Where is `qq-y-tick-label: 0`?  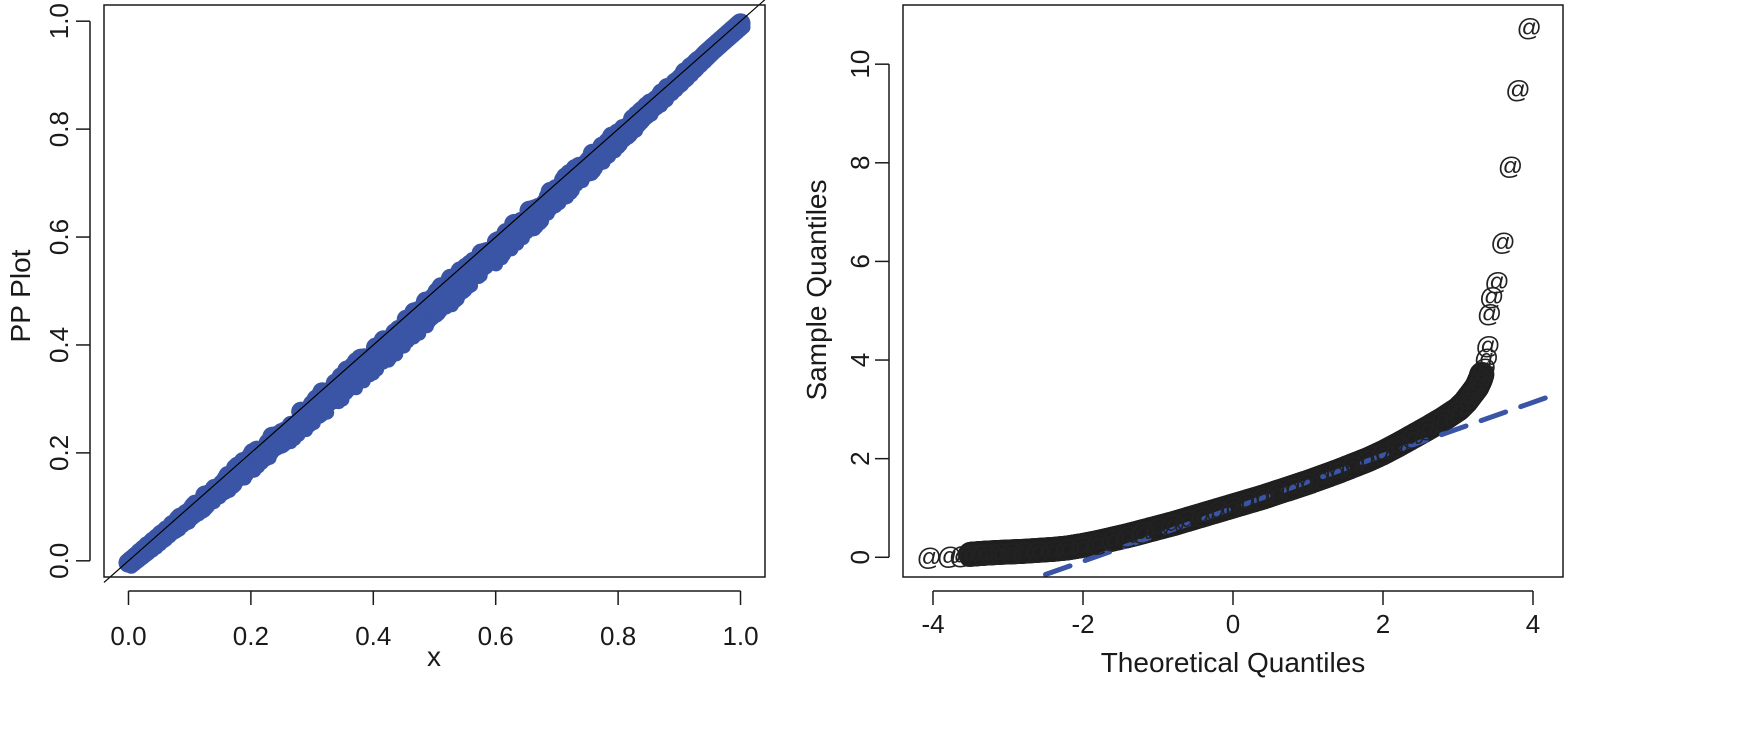 qq-y-tick-label: 0 is located at coordinates (860, 557).